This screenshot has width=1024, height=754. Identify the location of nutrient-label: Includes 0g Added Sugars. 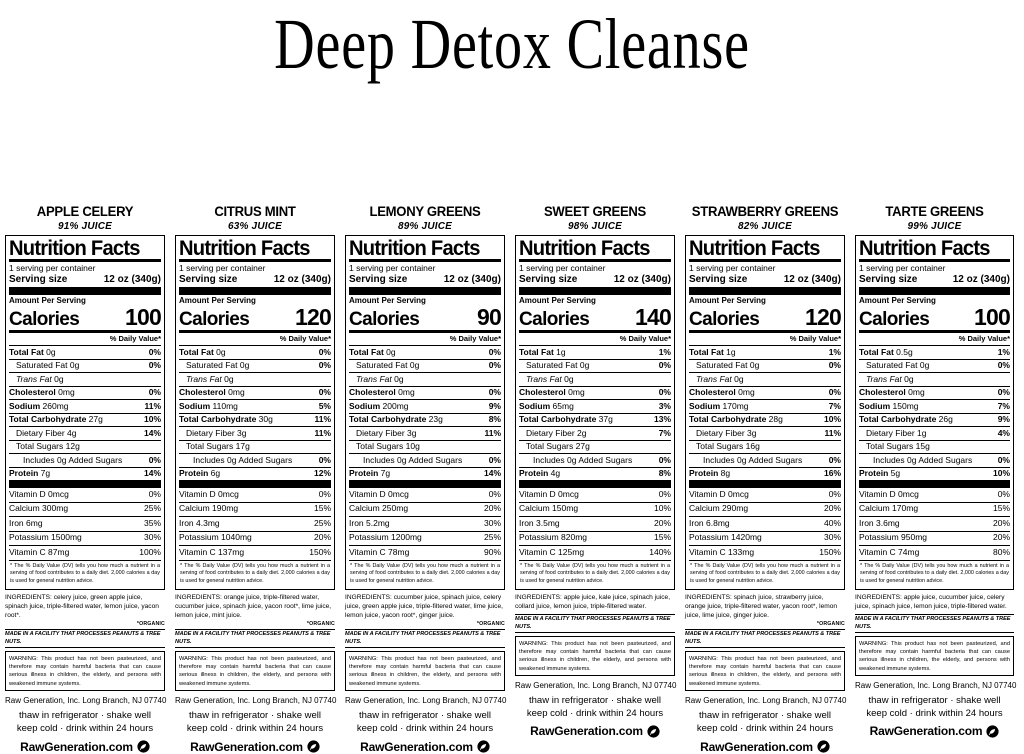
(922, 460).